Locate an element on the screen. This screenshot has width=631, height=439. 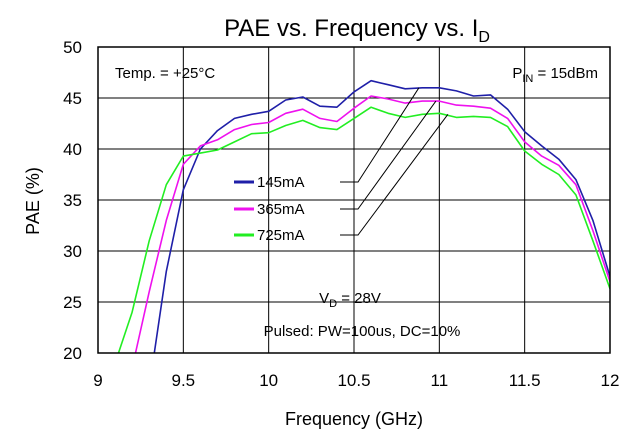
y-tick-label: 45 is located at coordinates (72, 98).